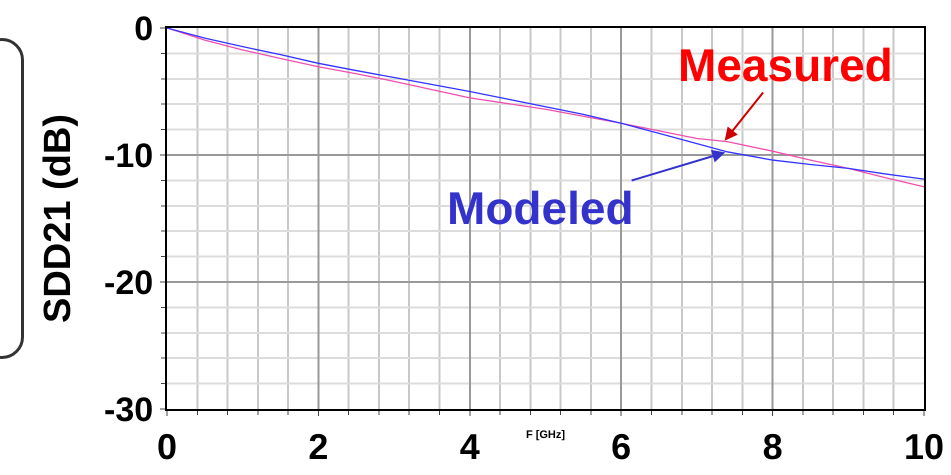 The image size is (951, 475). Describe the element at coordinates (129, 155) in the screenshot. I see `y-tick-label: -10` at that location.